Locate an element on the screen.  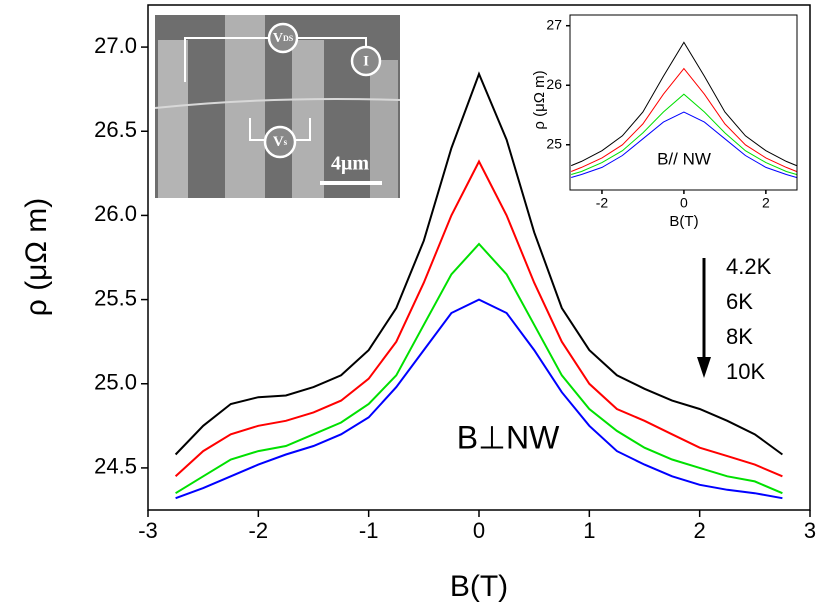
legend-label: 8K is located at coordinates (739, 336).